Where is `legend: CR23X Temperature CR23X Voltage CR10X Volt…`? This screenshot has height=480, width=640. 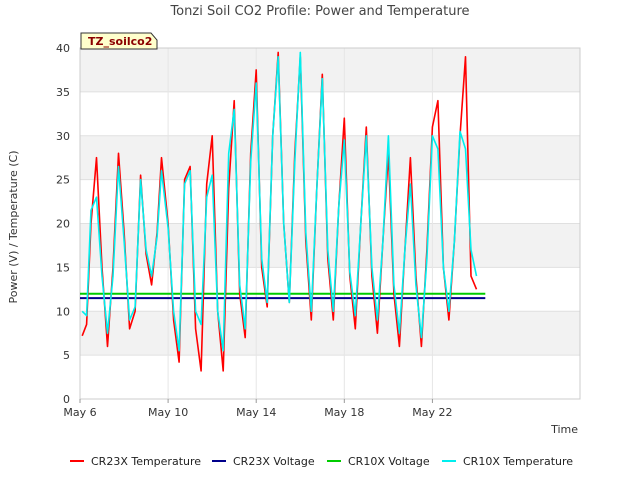
legend: CR23X Temperature CR23X Voltage CR10X Volt… is located at coordinates (321, 461).